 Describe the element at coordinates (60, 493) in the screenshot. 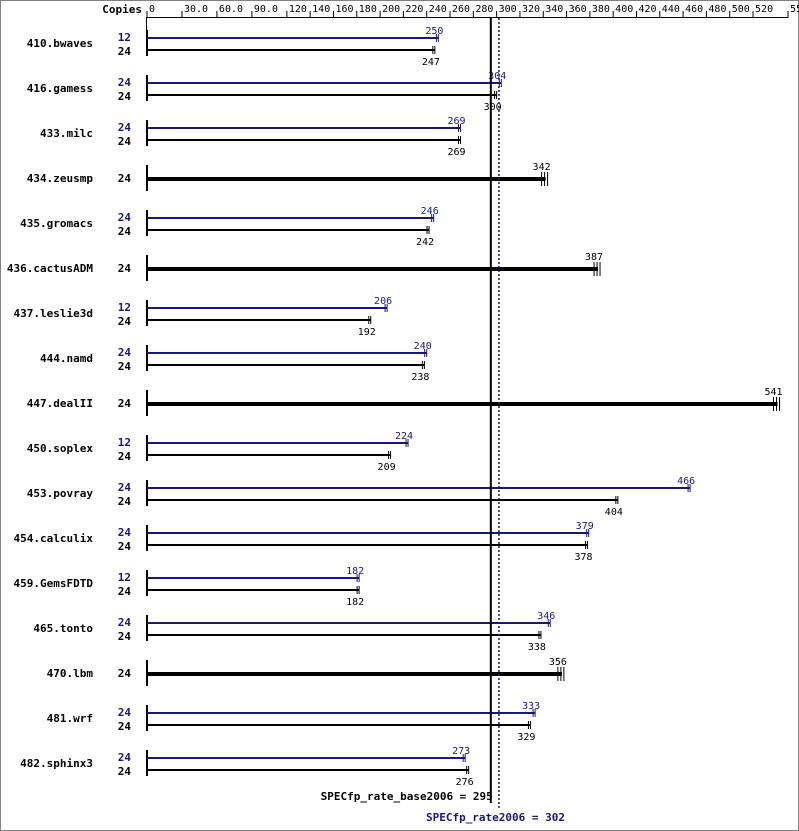

I see `benchmark-label: 453.povray` at that location.